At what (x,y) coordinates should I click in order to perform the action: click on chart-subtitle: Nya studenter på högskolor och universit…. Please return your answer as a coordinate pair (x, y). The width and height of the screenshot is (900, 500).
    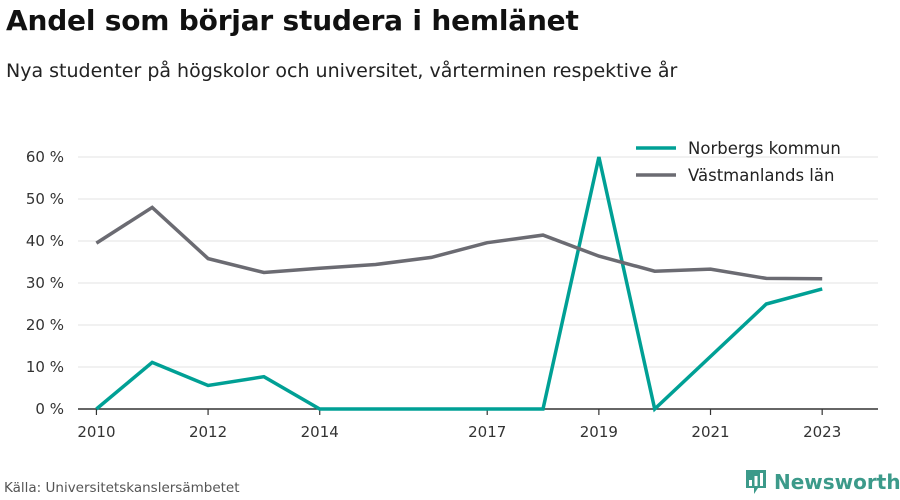
    Looking at the image, I should click on (342, 71).